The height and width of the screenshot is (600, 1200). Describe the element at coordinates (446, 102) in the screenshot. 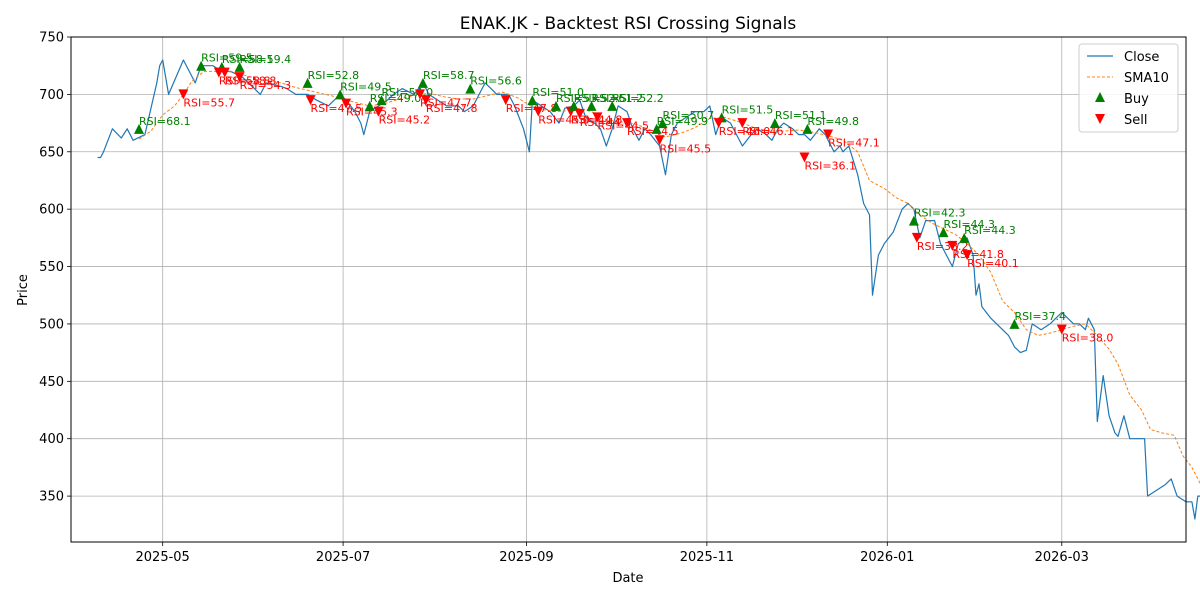

I see `sell-rsi-label: RSI=47.7` at that location.